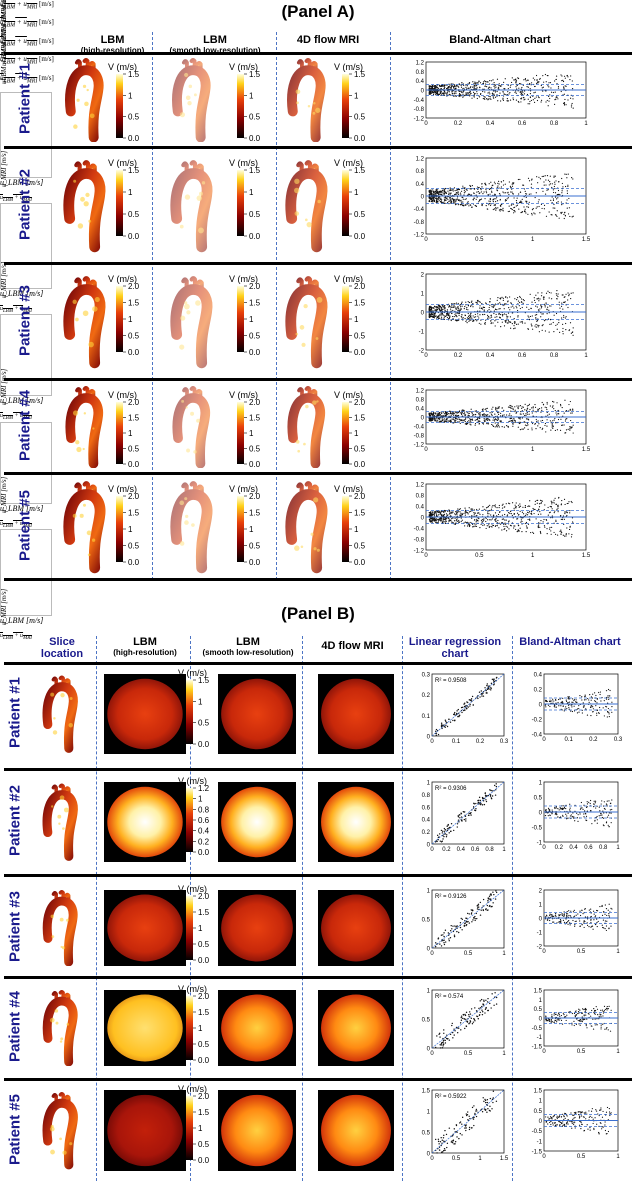 This screenshot has width=636, height=1184. What do you see at coordinates (112, 44) in the screenshot?
I see `panel-a-col-lbm-high: LBM (high-resolution)` at bounding box center [112, 44].